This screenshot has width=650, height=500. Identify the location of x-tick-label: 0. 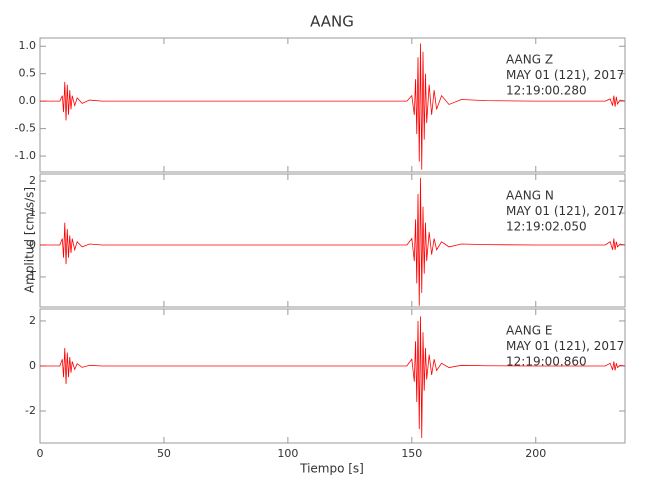
(40, 453).